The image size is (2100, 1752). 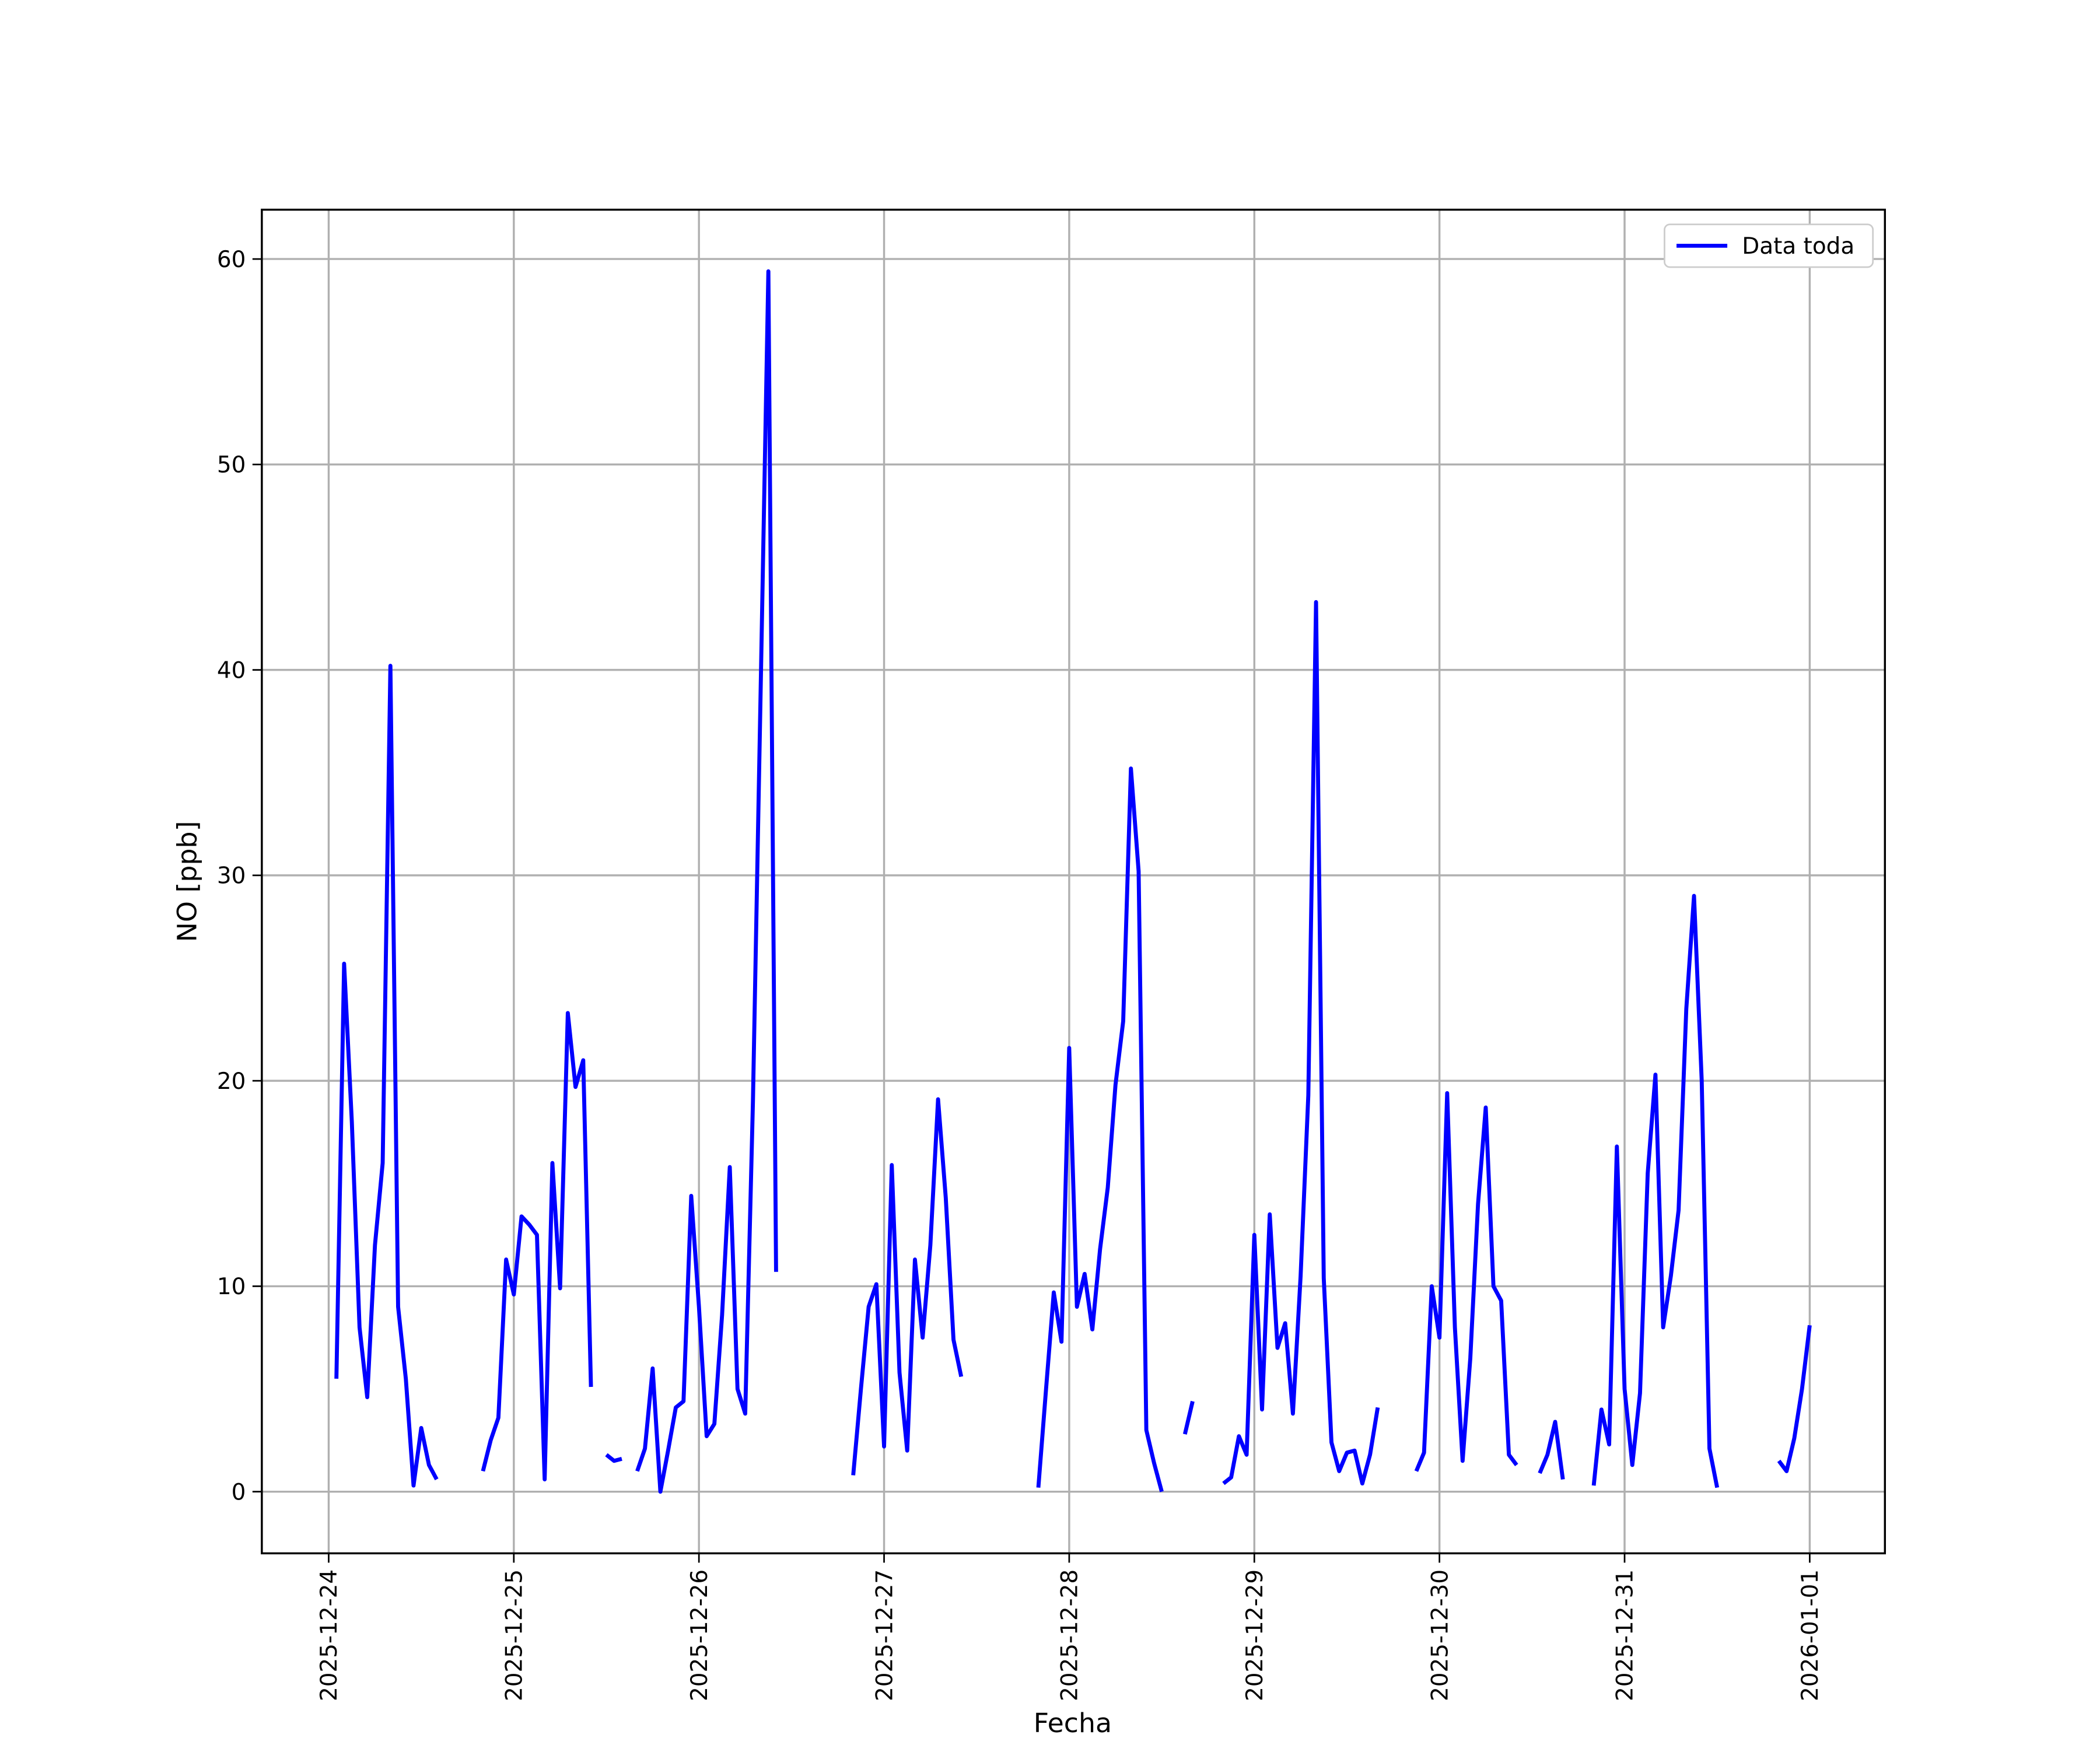 I want to click on y-tick-label: 60, so click(x=231, y=260).